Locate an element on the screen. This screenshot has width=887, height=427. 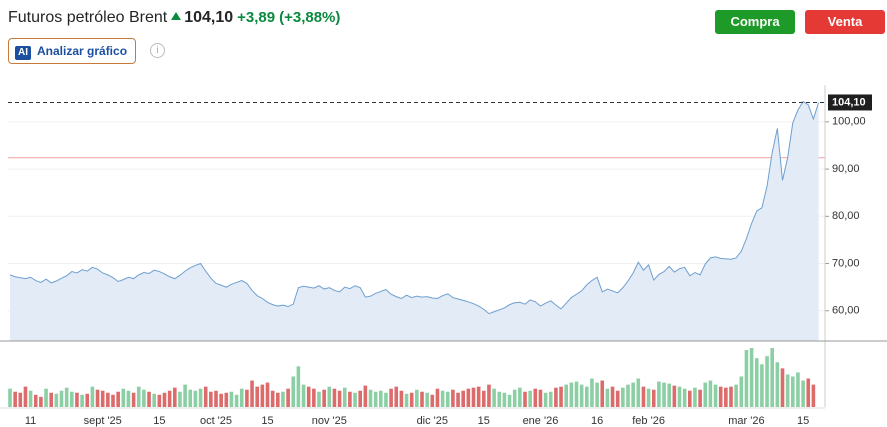
analyze-button: AI Analizar gráfico is located at coordinates (72, 51).